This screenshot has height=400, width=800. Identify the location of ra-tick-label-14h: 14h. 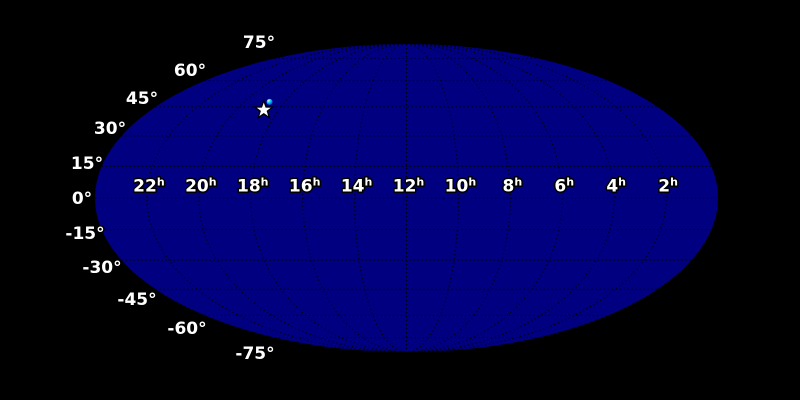
(357, 186).